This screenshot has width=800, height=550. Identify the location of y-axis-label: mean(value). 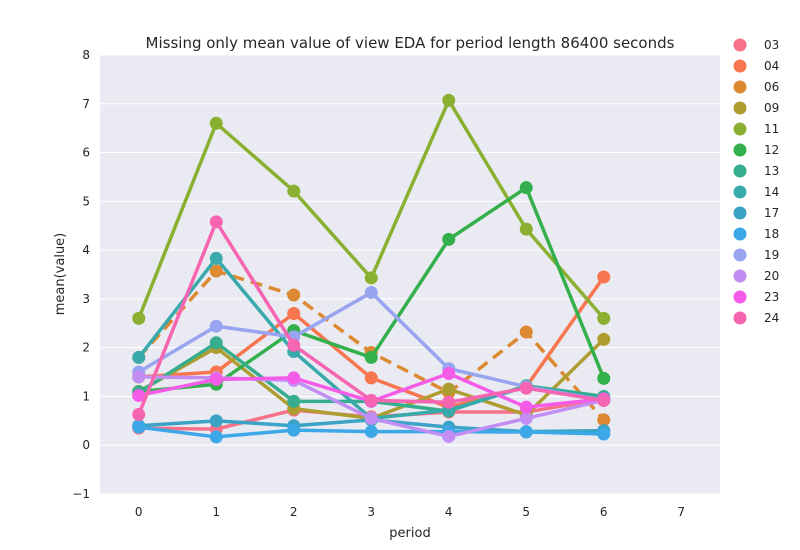
(60, 274).